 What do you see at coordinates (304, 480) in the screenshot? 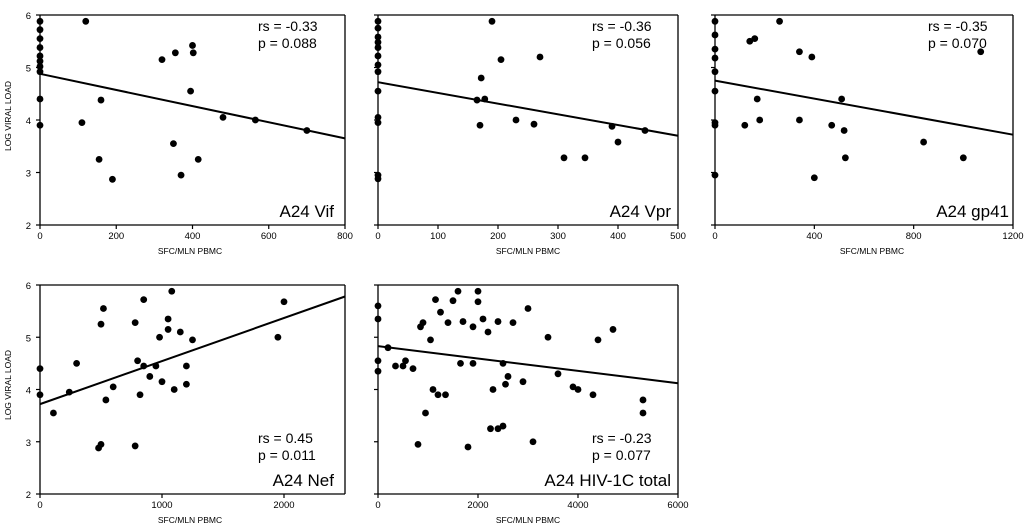
I see `panel-label: A24 Nef` at bounding box center [304, 480].